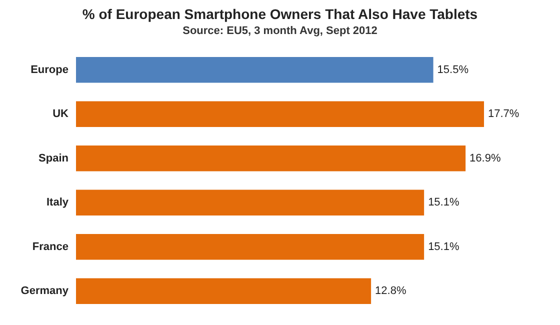 Image resolution: width=560 pixels, height=325 pixels. I want to click on y-tick-label: Spain, so click(53, 158).